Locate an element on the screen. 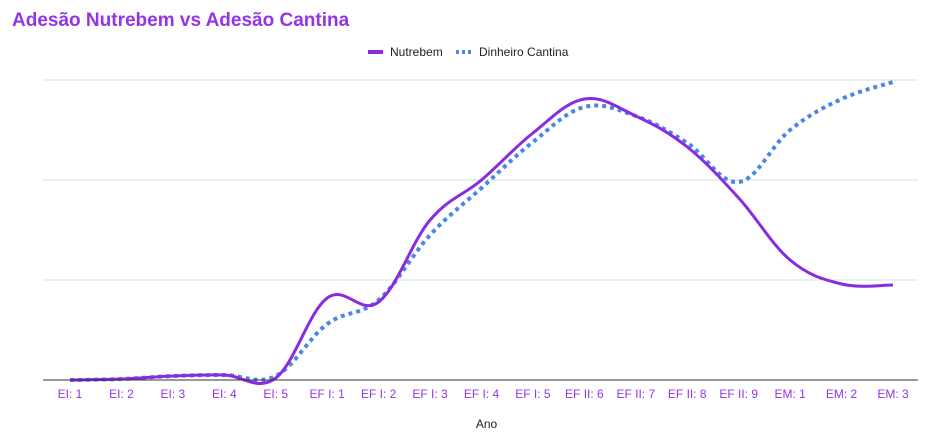 The height and width of the screenshot is (443, 936). x-tick-label: EF I: 4 is located at coordinates (482, 394).